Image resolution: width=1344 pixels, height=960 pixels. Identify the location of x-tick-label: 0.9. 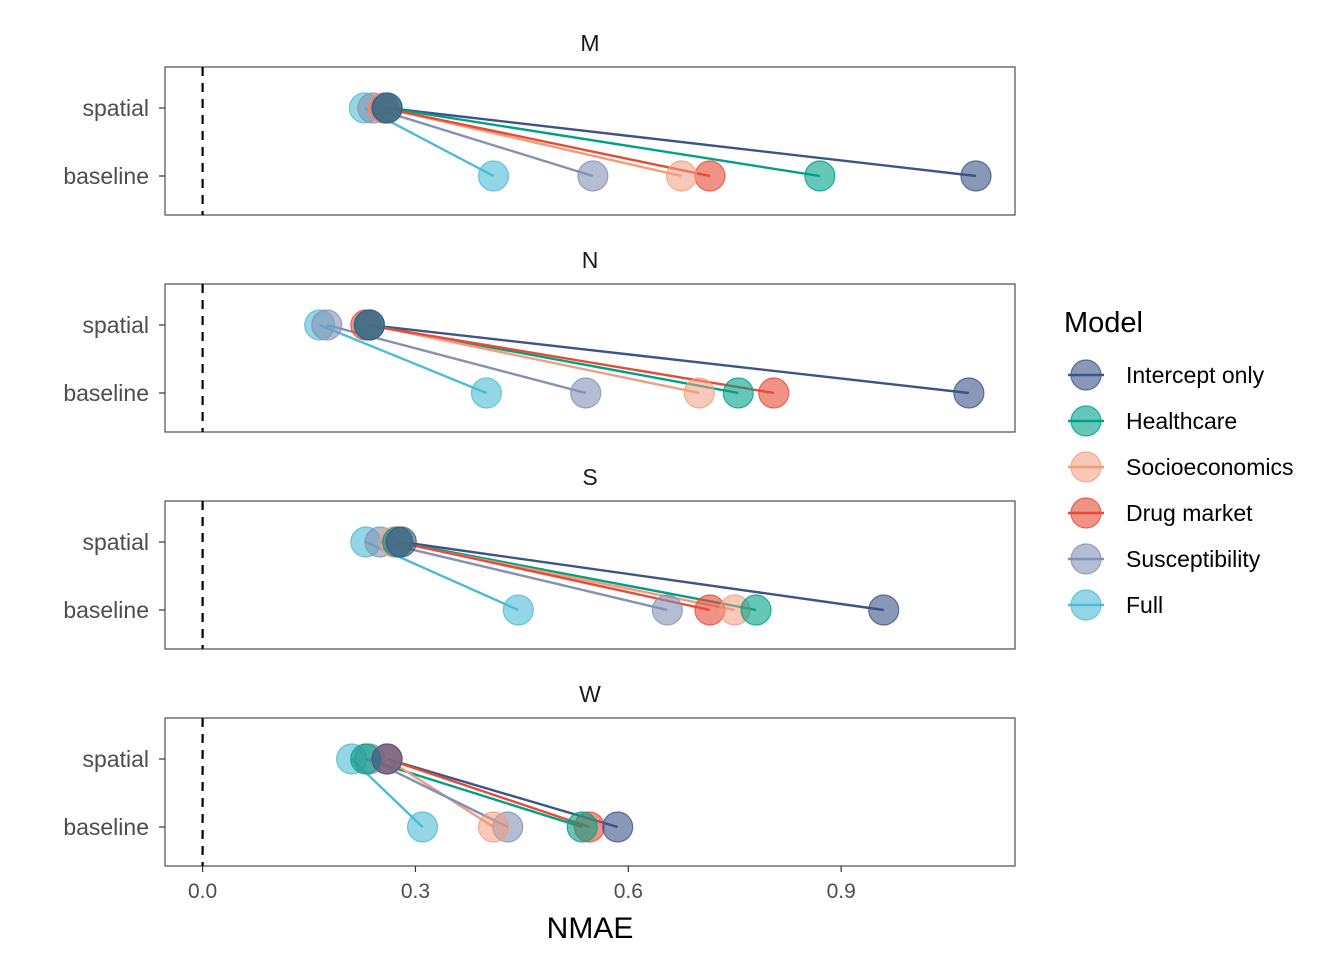
(841, 891).